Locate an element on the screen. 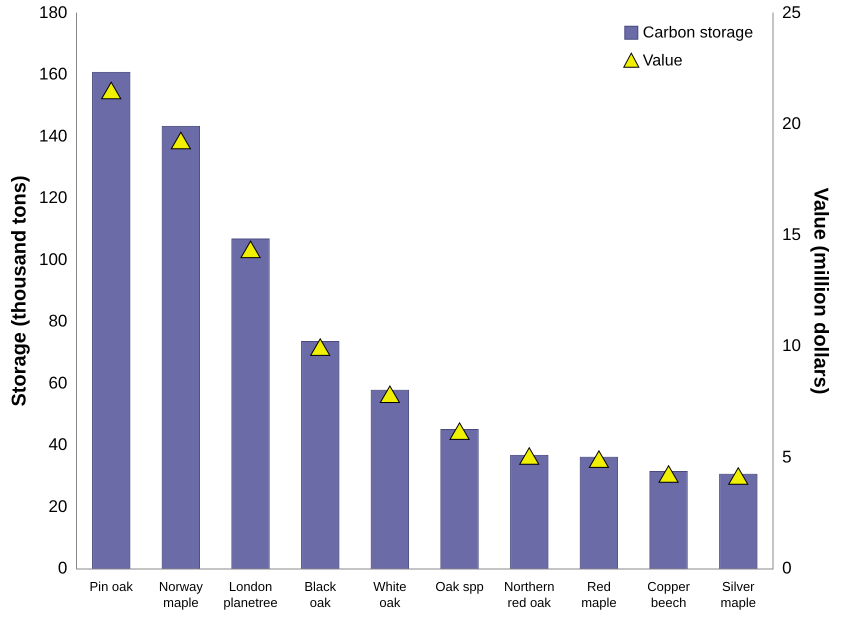  x-tick-label: Silver maple is located at coordinates (738, 594).